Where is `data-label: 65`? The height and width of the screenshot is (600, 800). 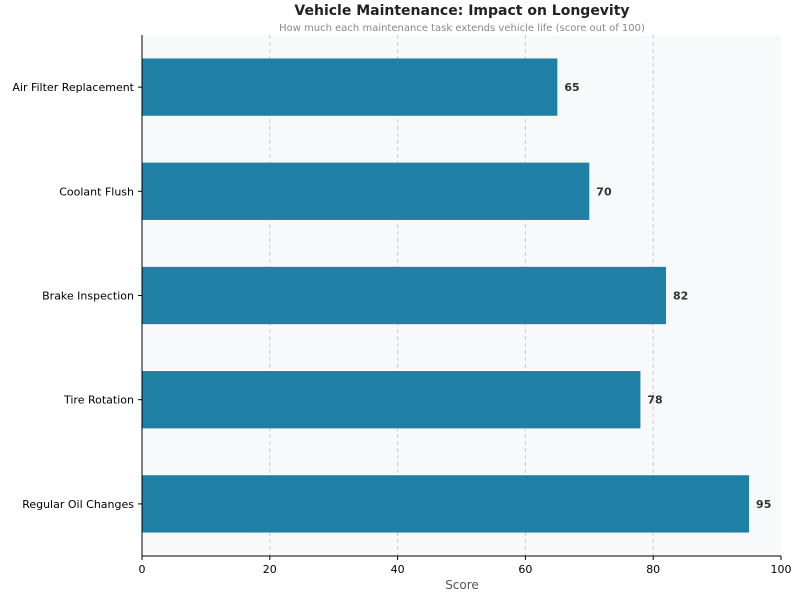 data-label: 65 is located at coordinates (571, 87).